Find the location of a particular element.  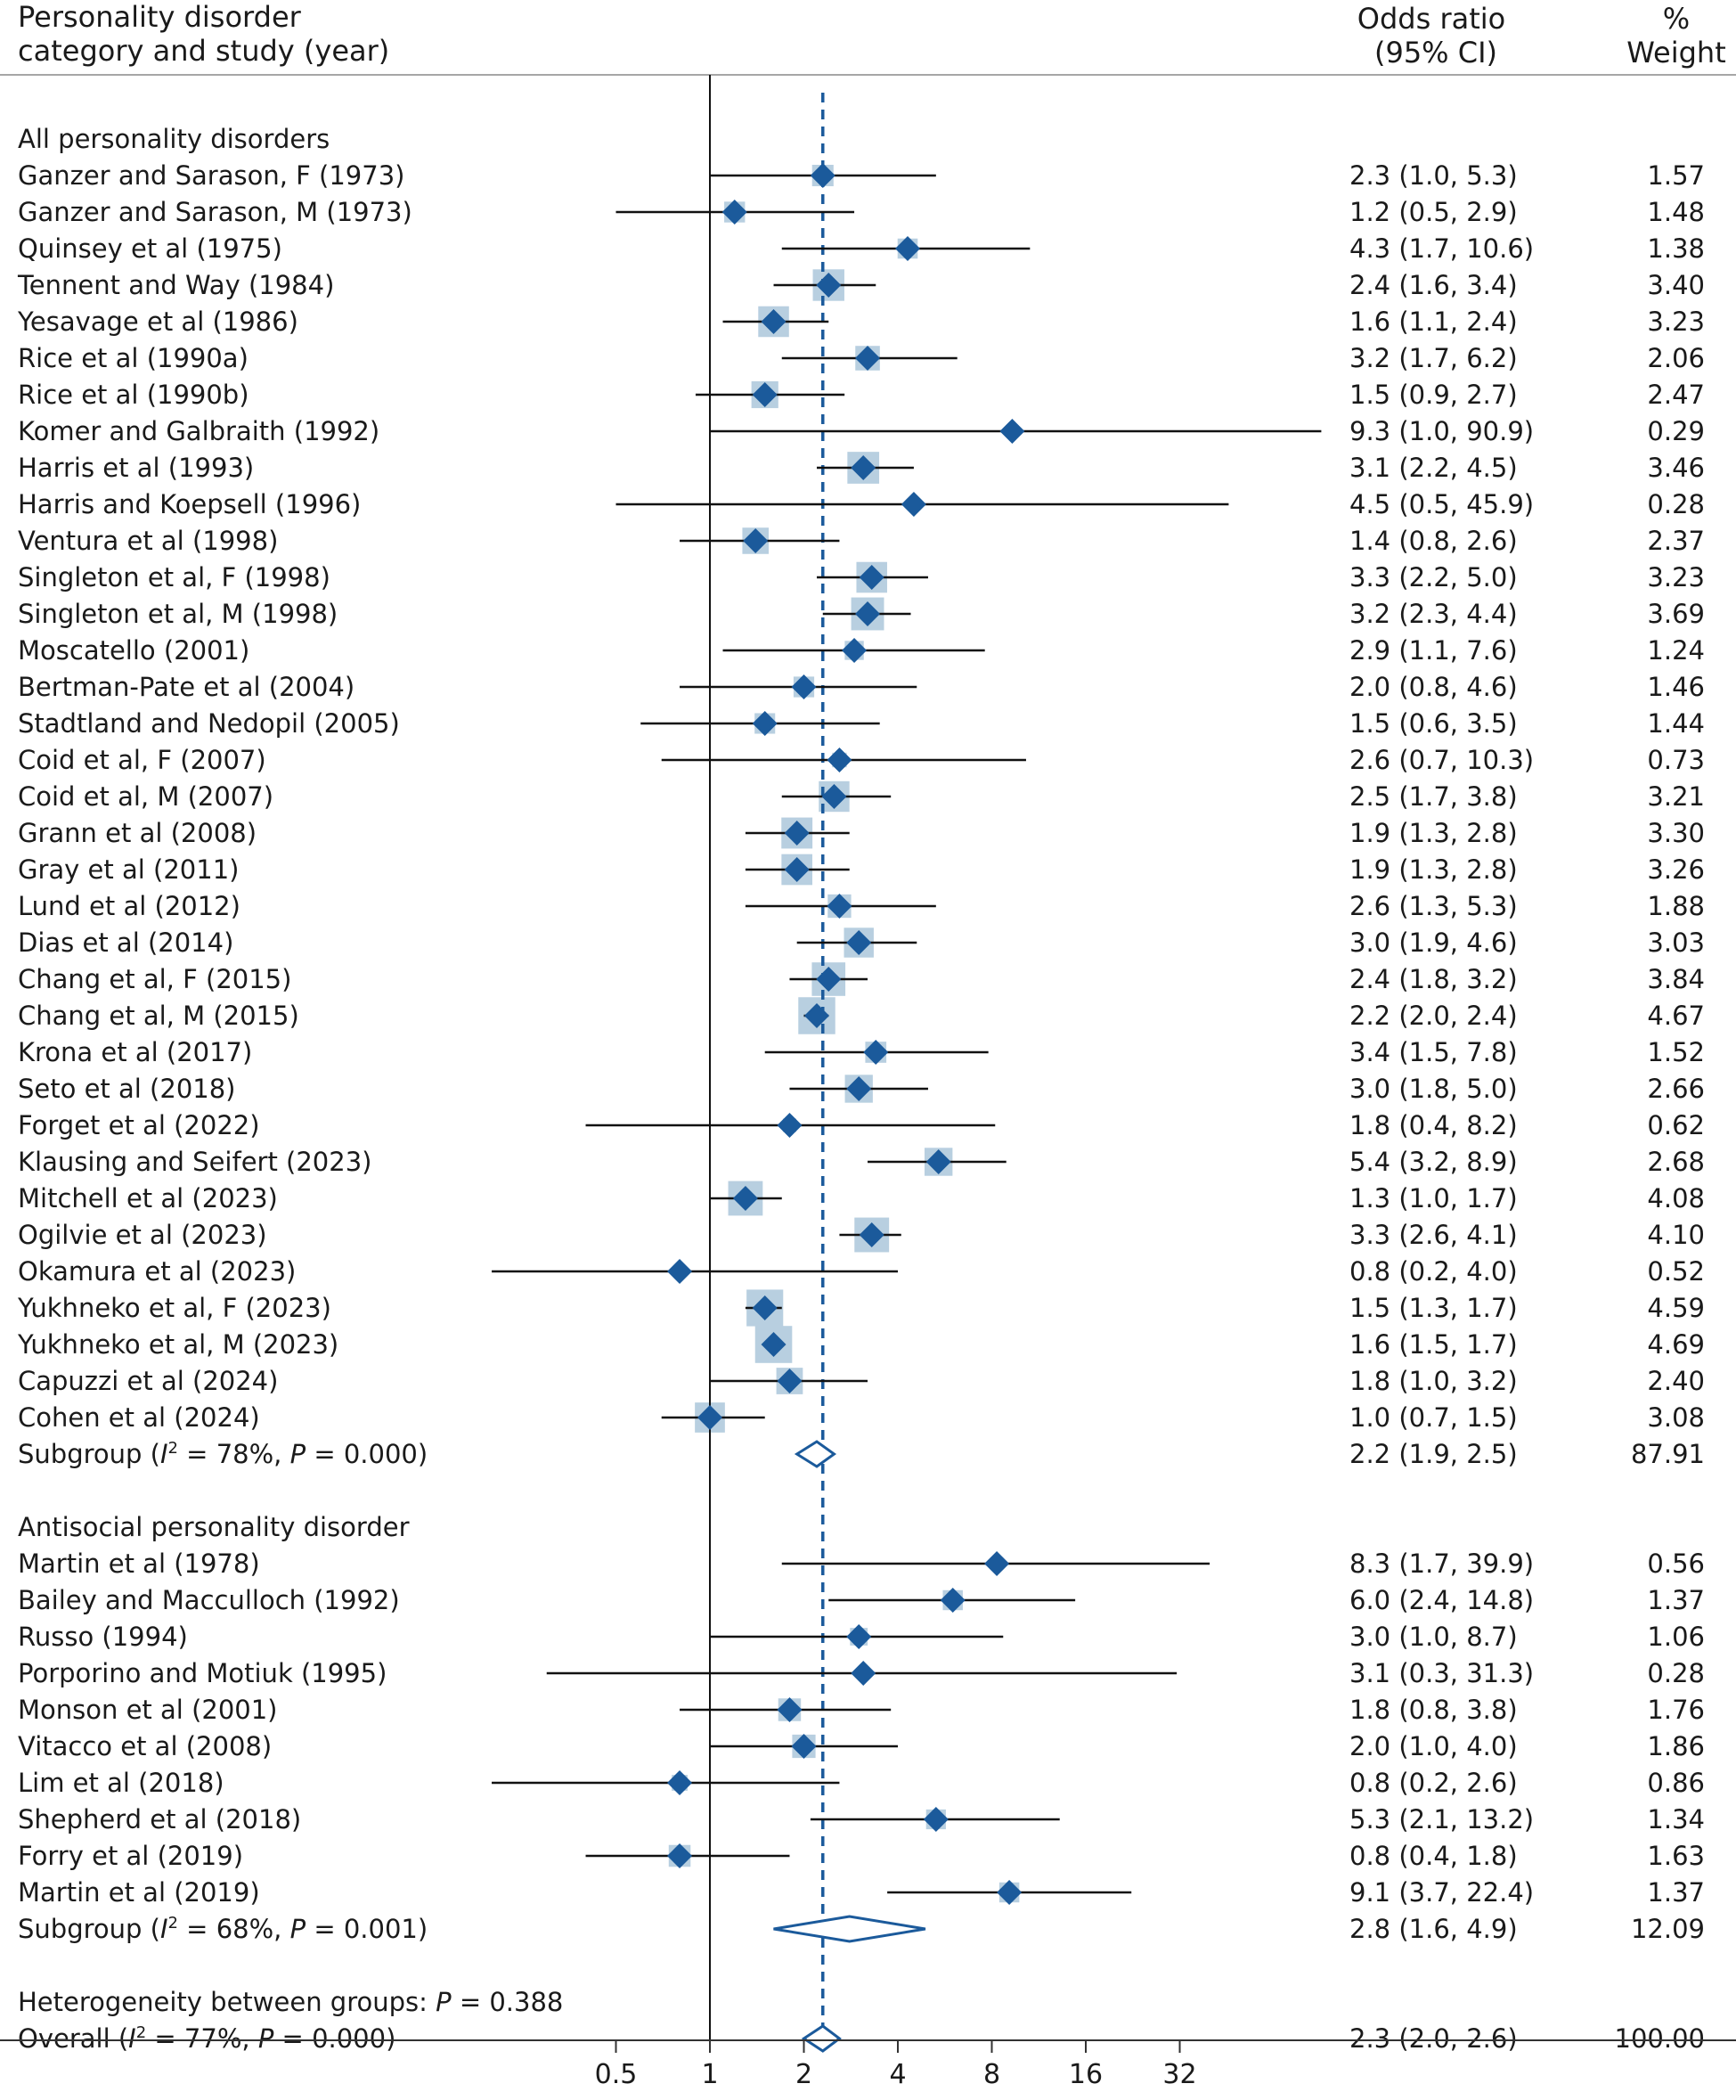

odds-ratio-ci: 1.2 (0.5, 2.9) is located at coordinates (1433, 212).